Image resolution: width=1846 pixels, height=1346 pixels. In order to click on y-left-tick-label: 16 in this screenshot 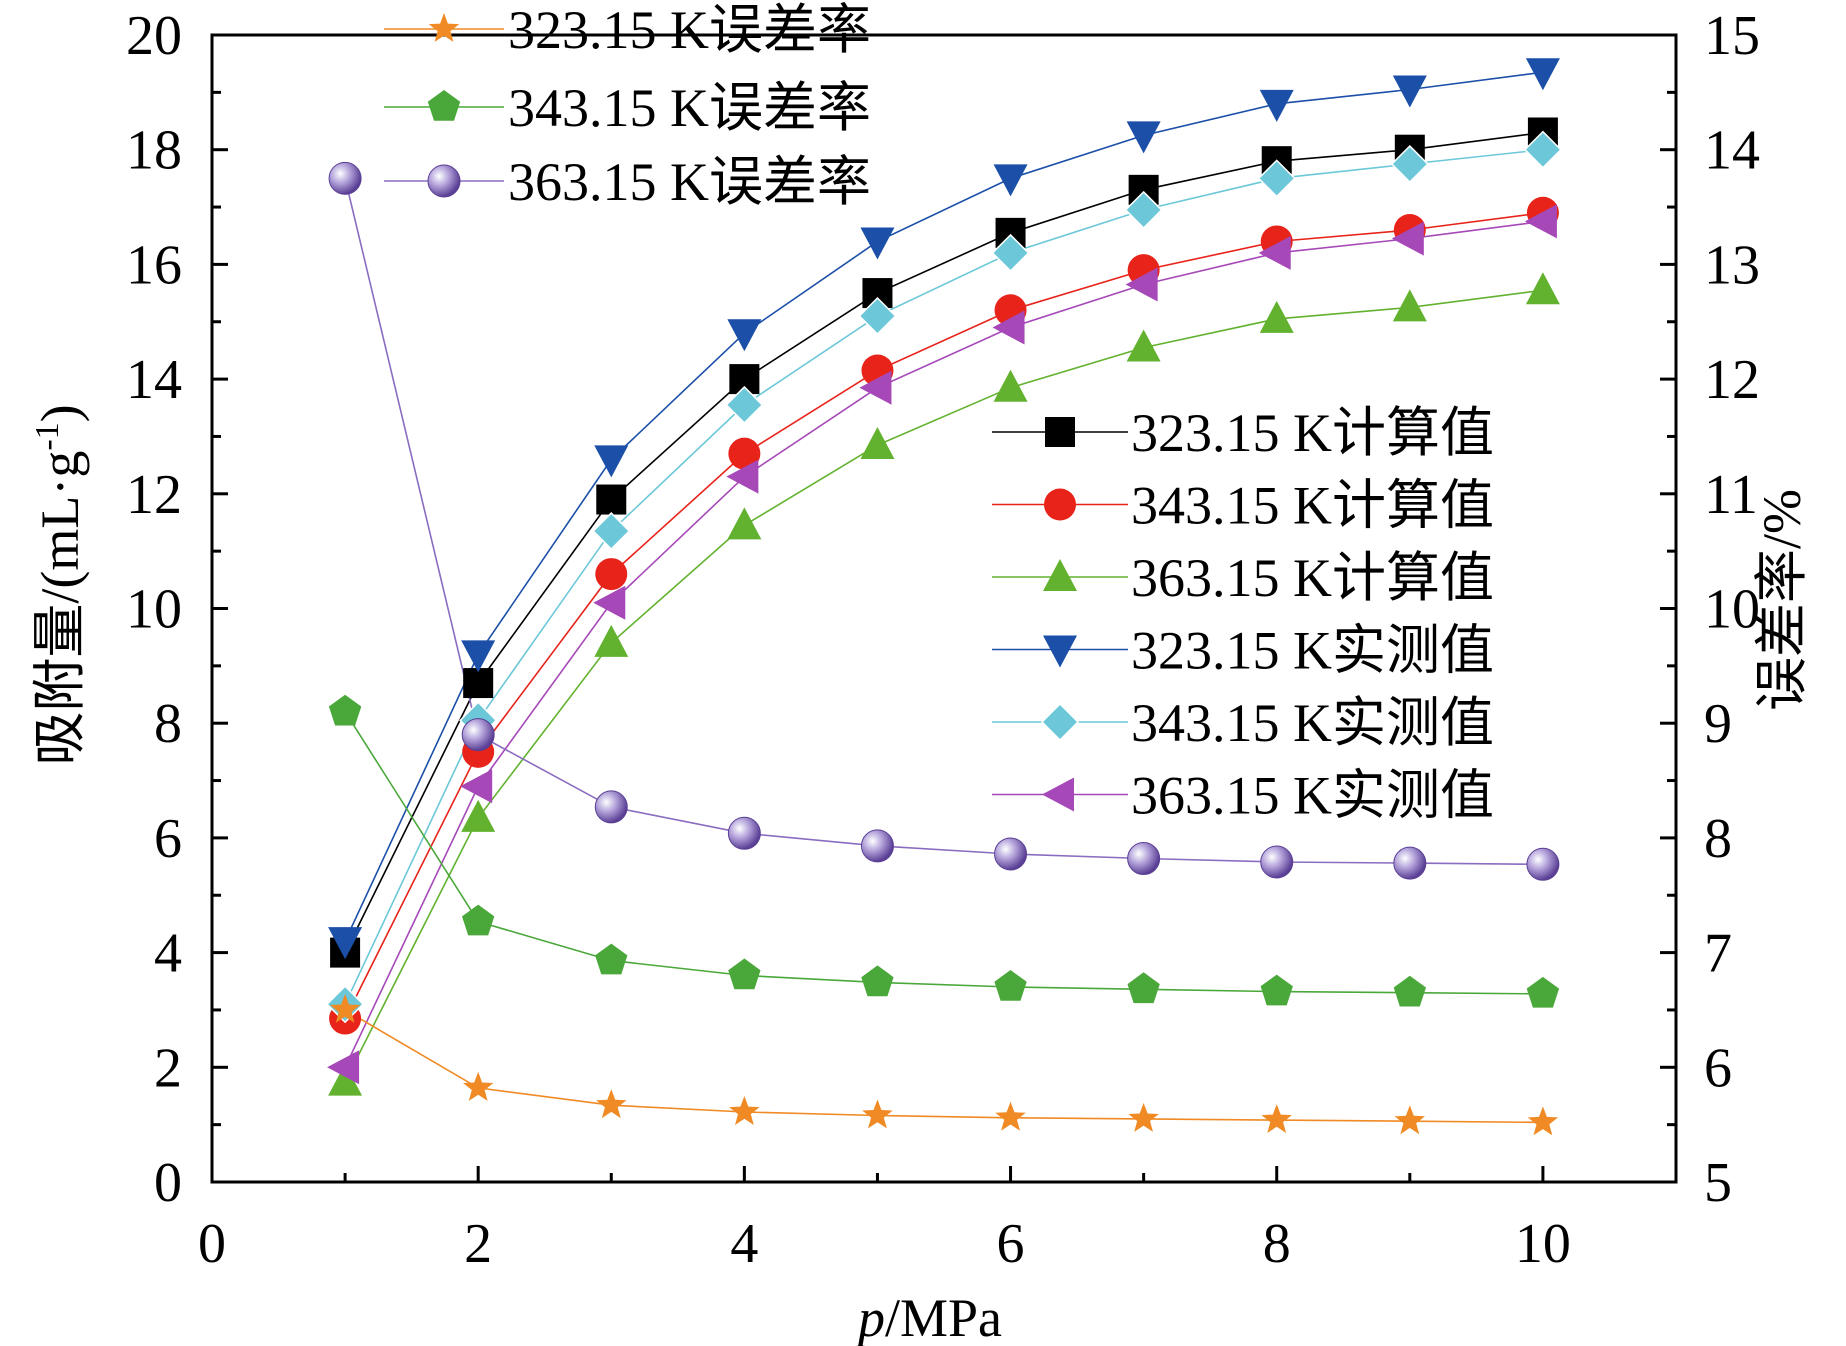, I will do `click(154, 265)`.